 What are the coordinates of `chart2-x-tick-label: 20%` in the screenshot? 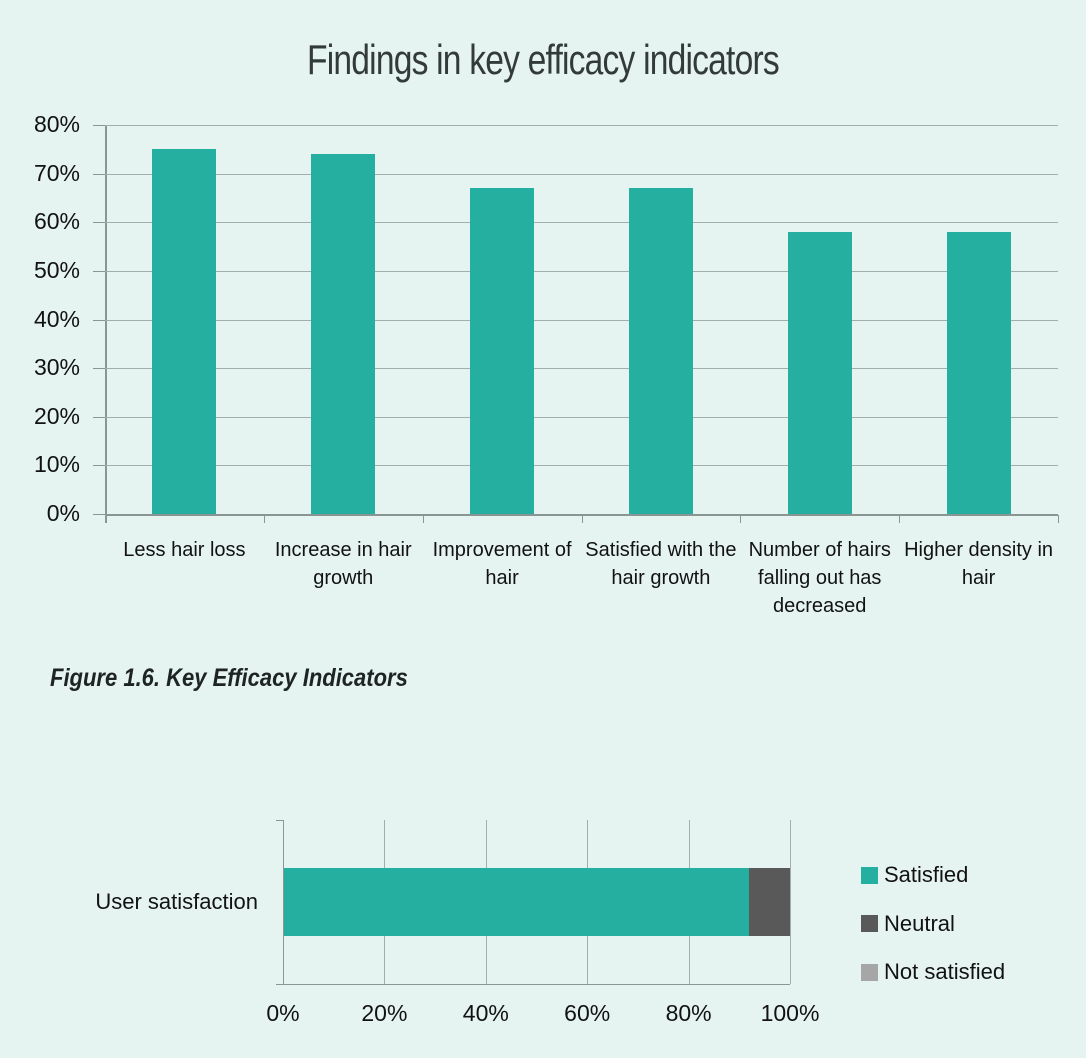 It's located at (384, 1013).